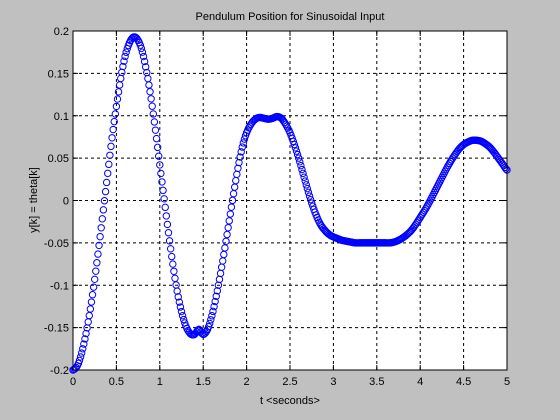  Describe the element at coordinates (61, 32) in the screenshot. I see `y-tick-label: 0.2` at that location.